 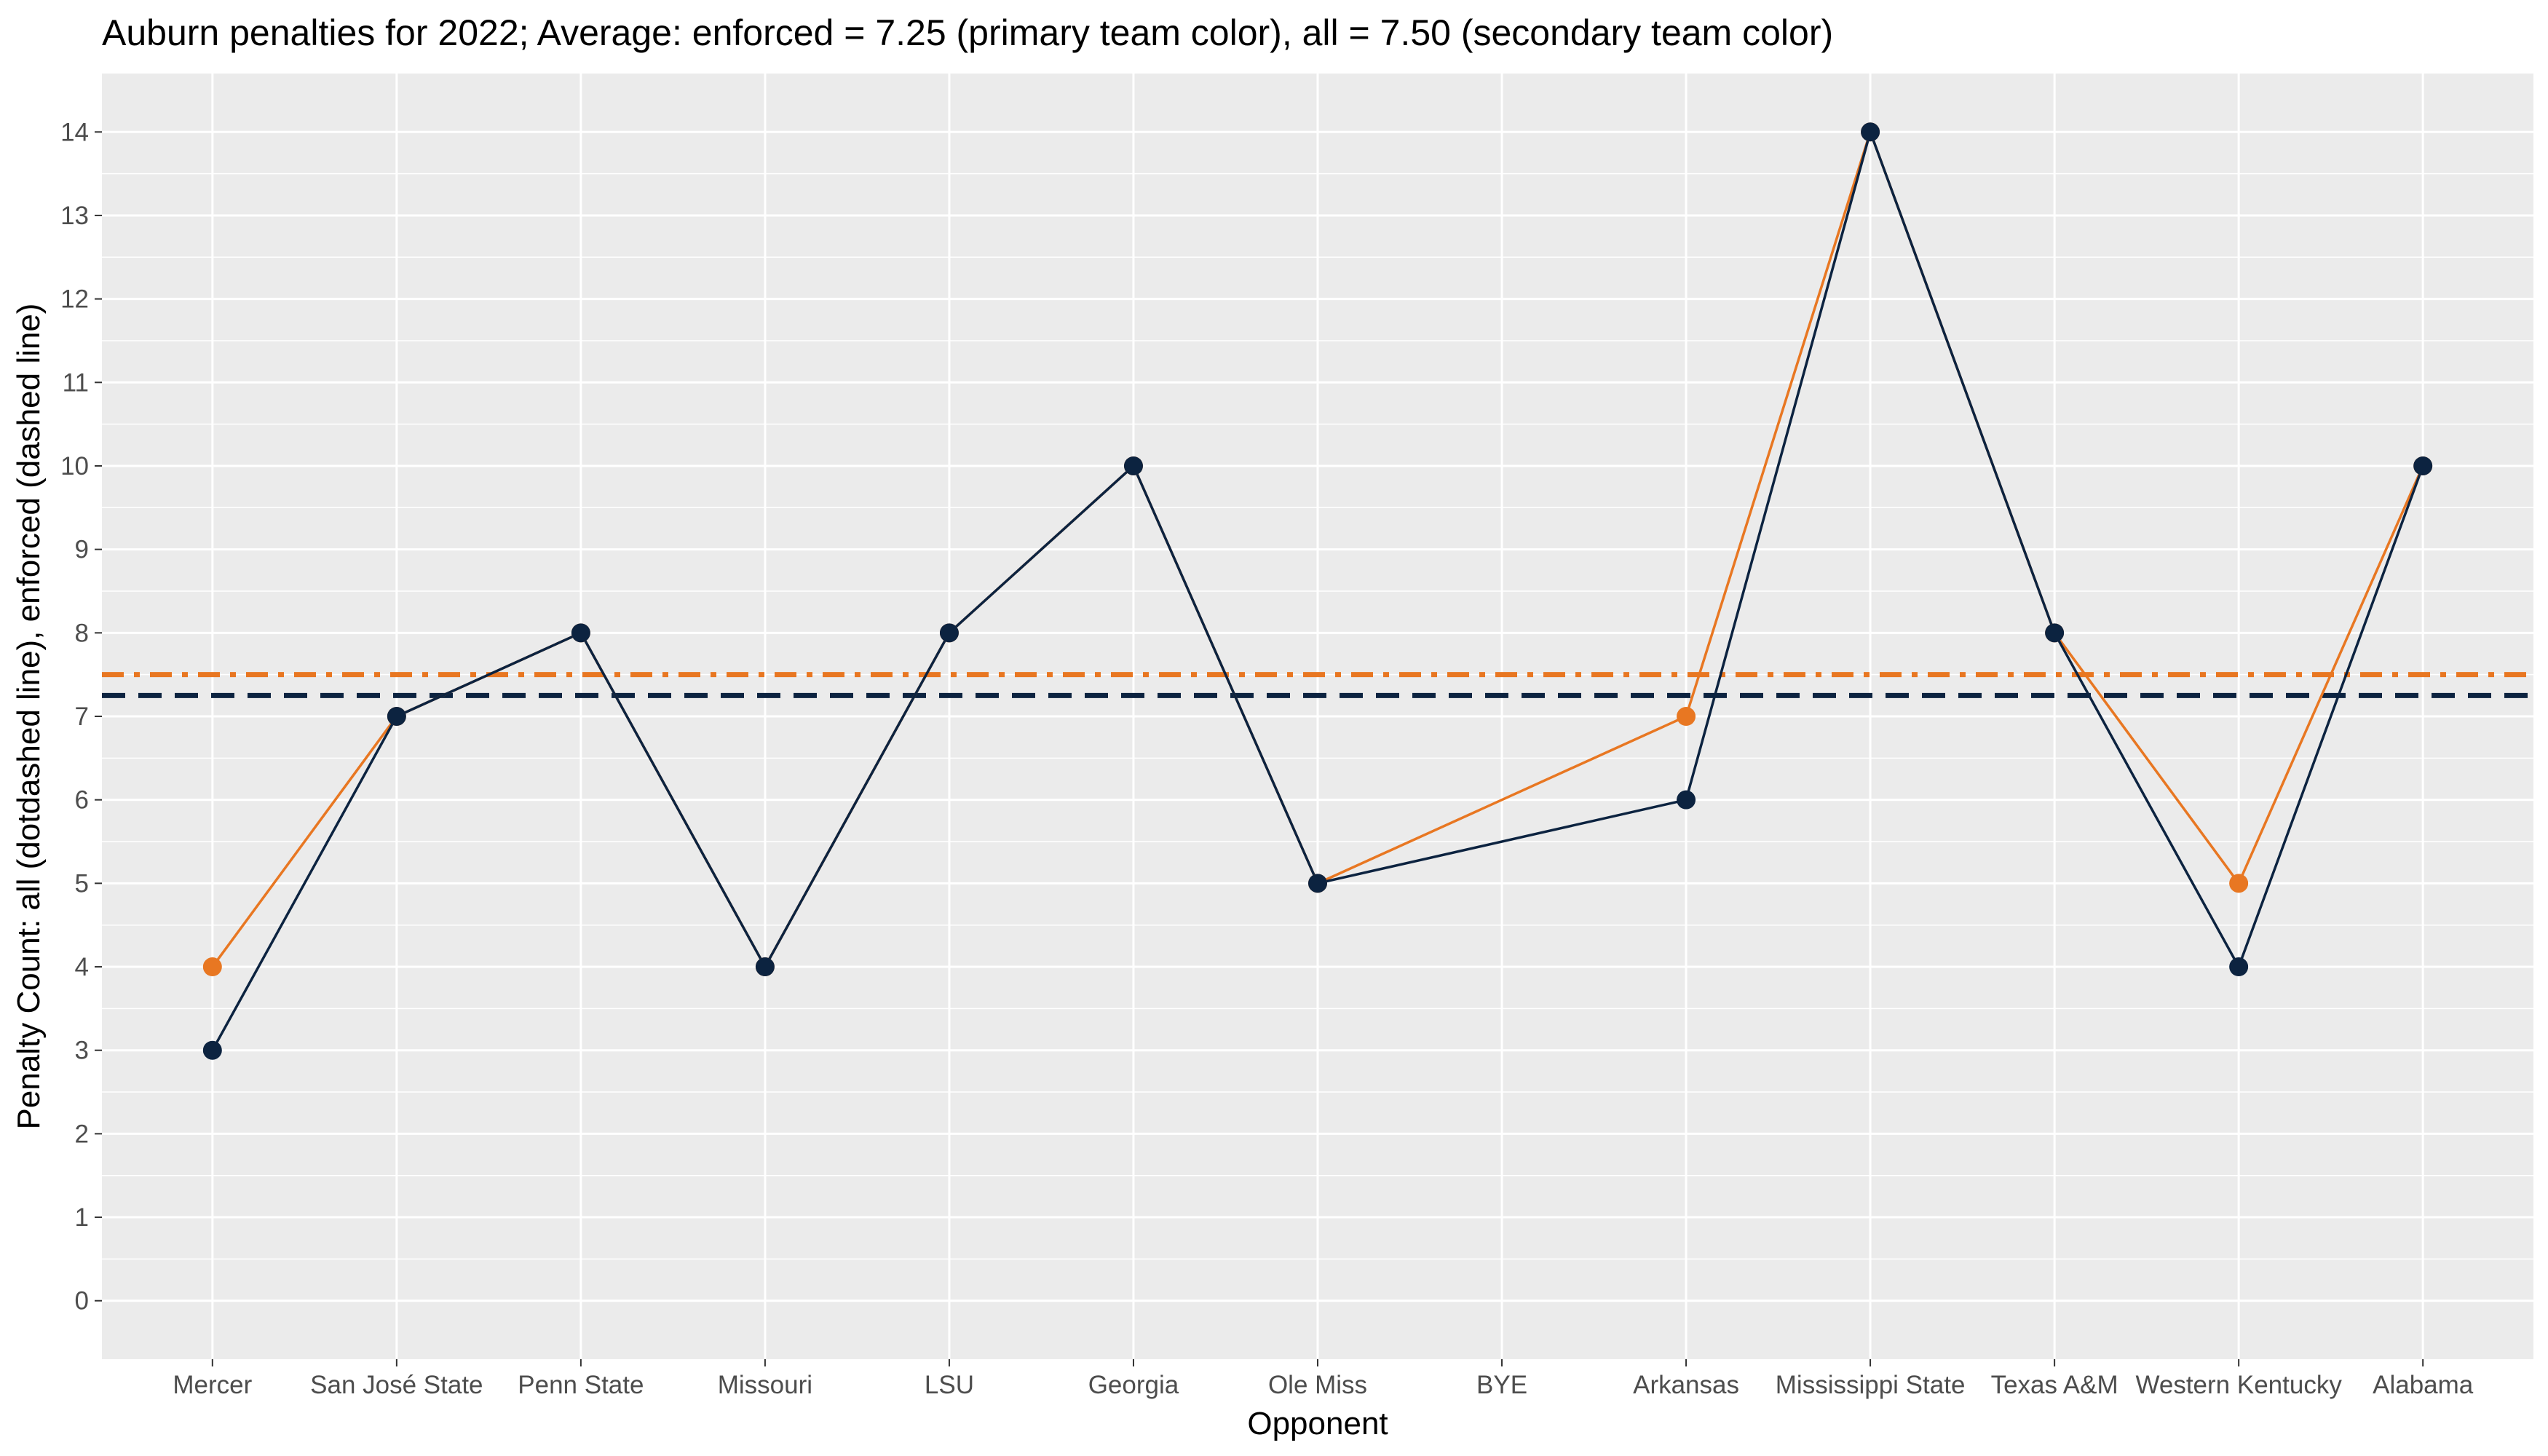 What do you see at coordinates (82, 633) in the screenshot?
I see `y-tick-label: 8` at bounding box center [82, 633].